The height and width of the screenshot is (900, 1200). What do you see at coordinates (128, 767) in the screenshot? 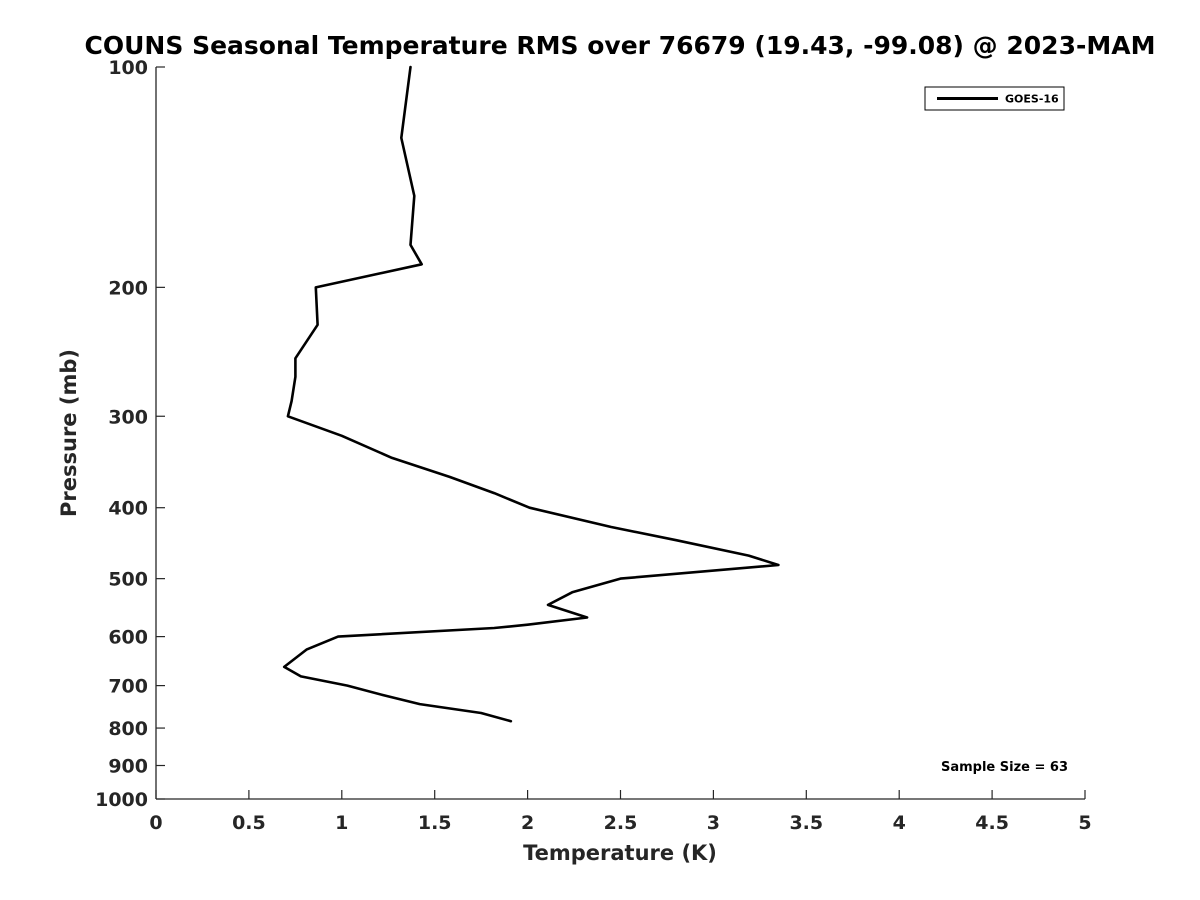
I see `y-tick-label: 900` at bounding box center [128, 767].